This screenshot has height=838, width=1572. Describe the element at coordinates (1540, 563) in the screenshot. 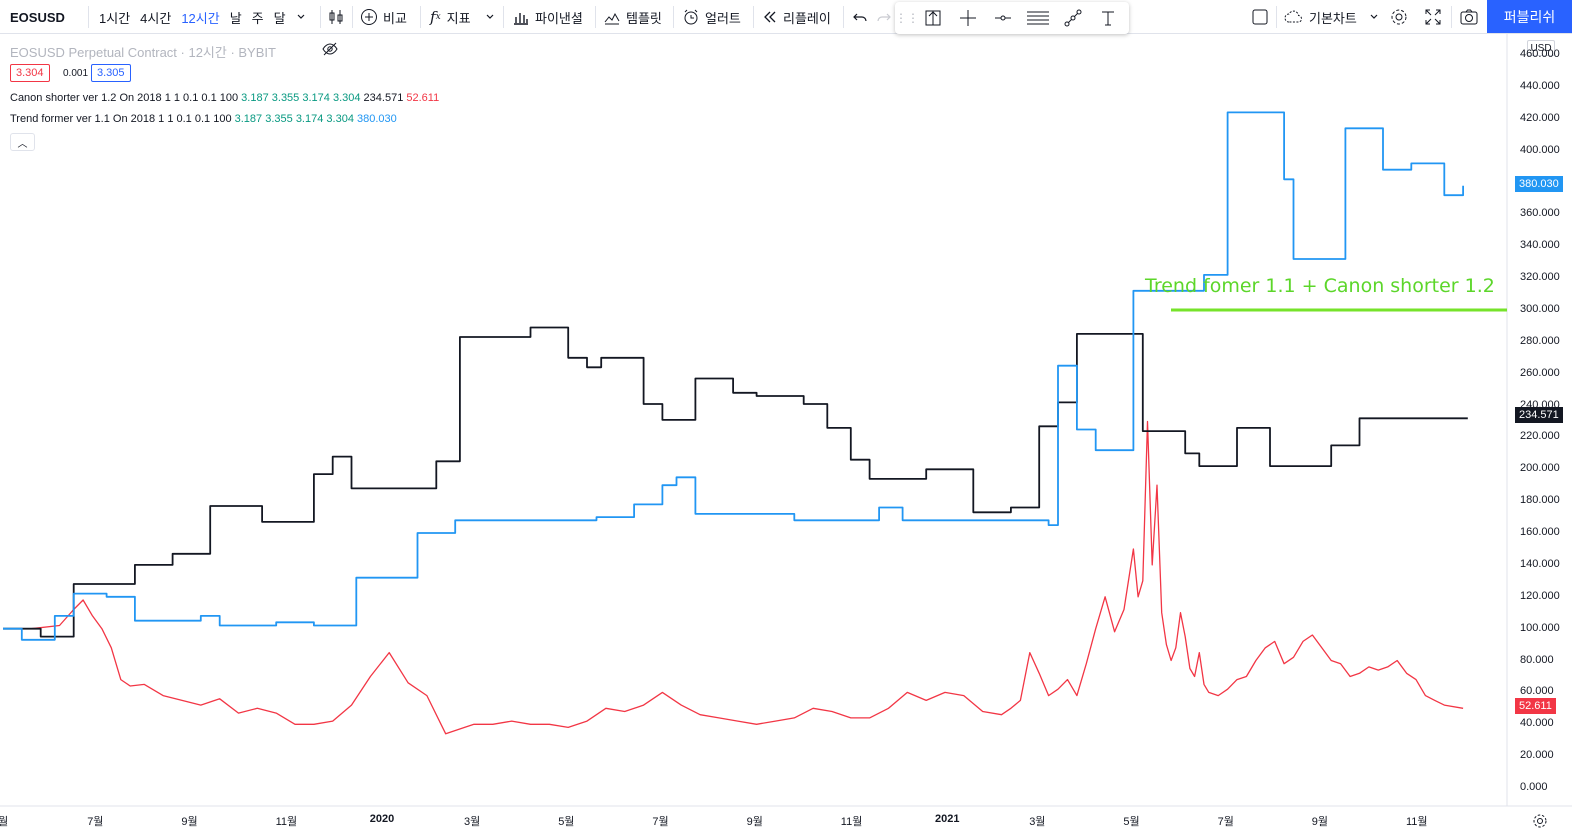

I see `price-tick: 140.000` at that location.